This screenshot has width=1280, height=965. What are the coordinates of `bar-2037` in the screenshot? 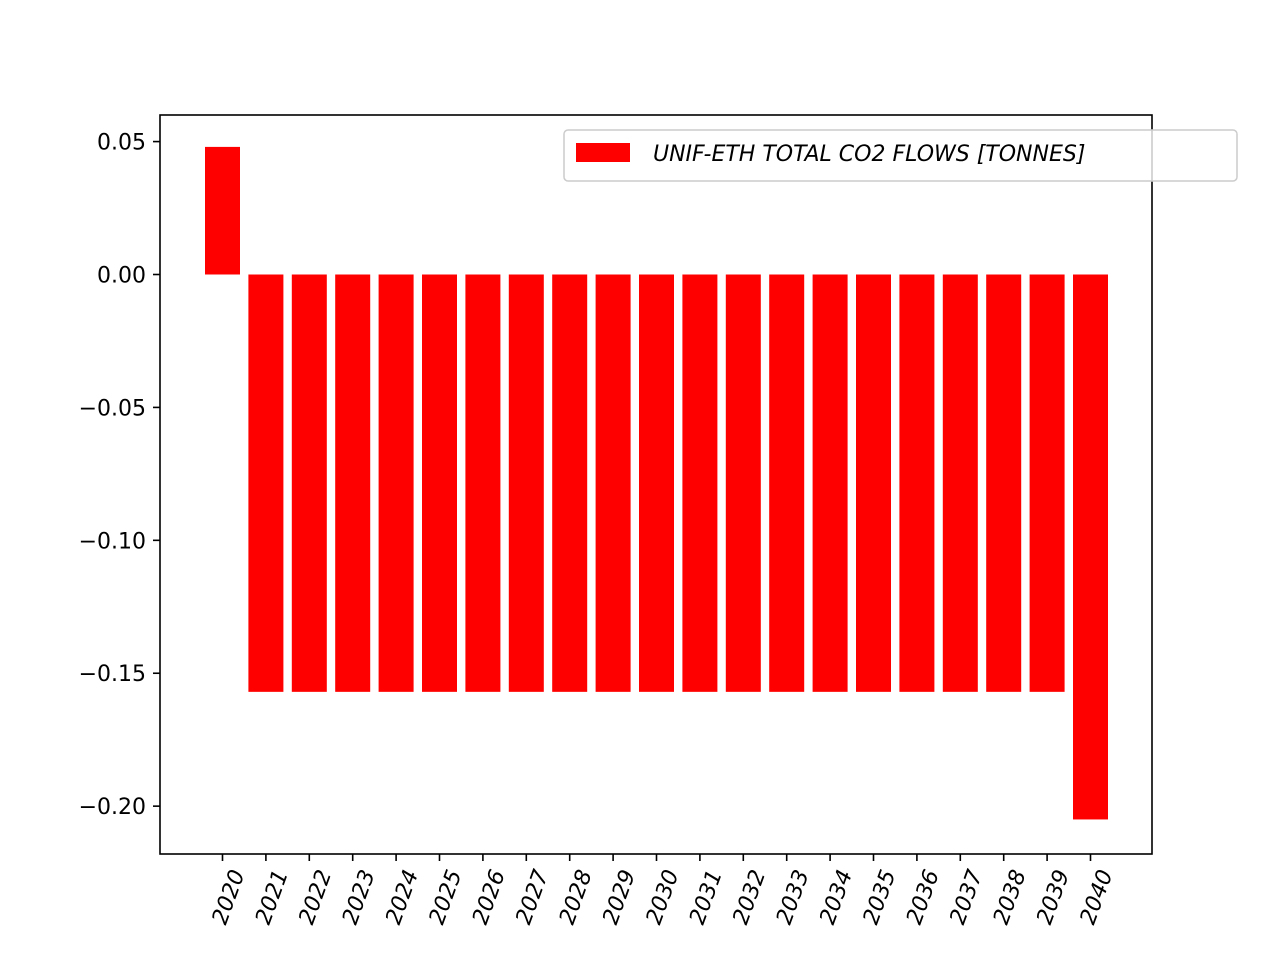 It's located at (960, 483).